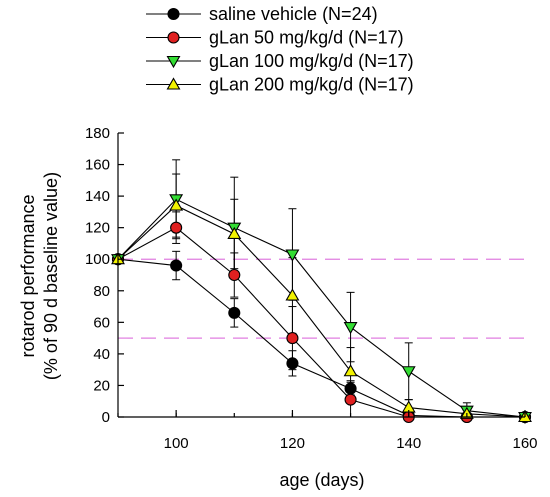  What do you see at coordinates (101, 322) in the screenshot?
I see `y-tick-label: 60` at bounding box center [101, 322].